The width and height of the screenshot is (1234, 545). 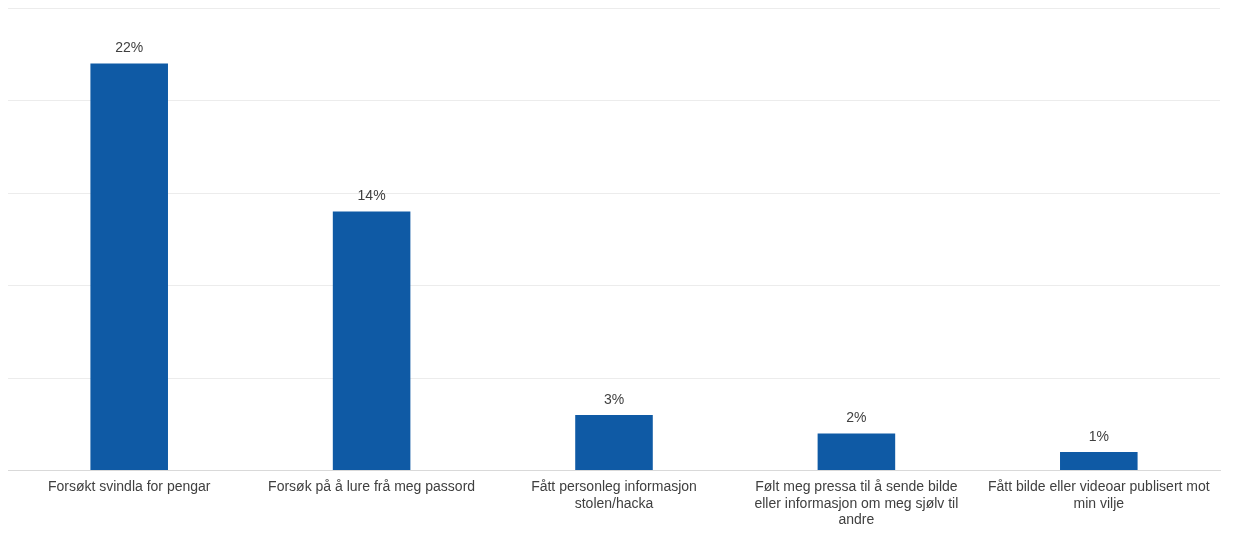 I want to click on data-label: 1%, so click(x=1098, y=435).